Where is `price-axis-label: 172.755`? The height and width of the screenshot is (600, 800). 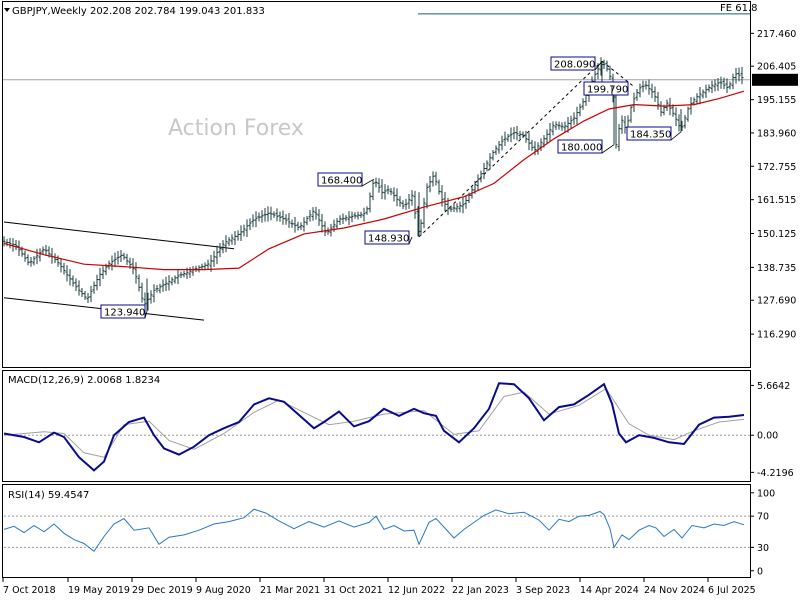
price-axis-label: 172.755 is located at coordinates (776, 167).